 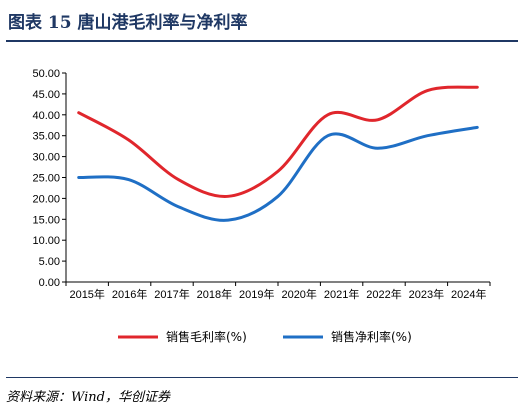 What do you see at coordinates (128, 23) in the screenshot?
I see `figure-title: 图表 15 唐山港毛利率与净利率` at bounding box center [128, 23].